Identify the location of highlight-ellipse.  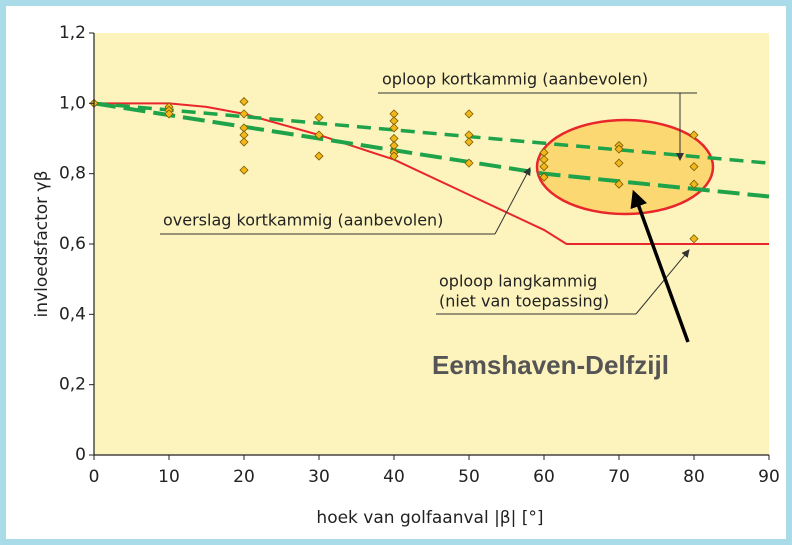
(625, 167).